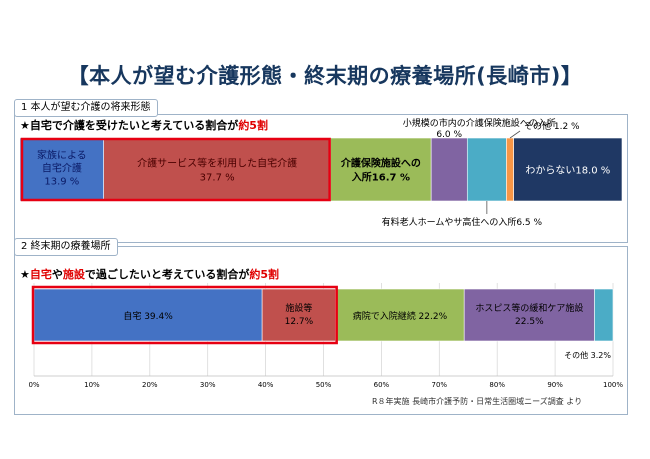 The width and height of the screenshot is (650, 459). Describe the element at coordinates (381, 177) in the screenshot. I see `bar1-label-2b: 入所16.7 %` at that location.